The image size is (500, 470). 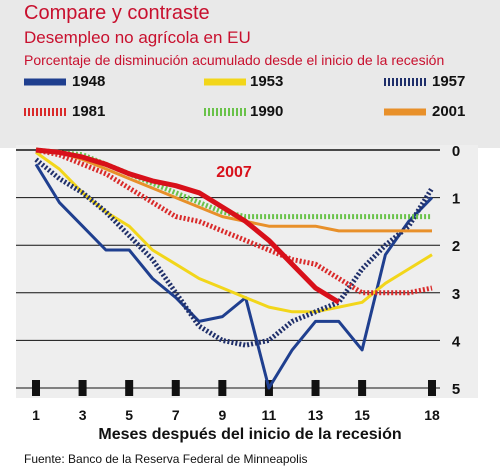 I want to click on x-tick-label: 18, so click(x=432, y=415).